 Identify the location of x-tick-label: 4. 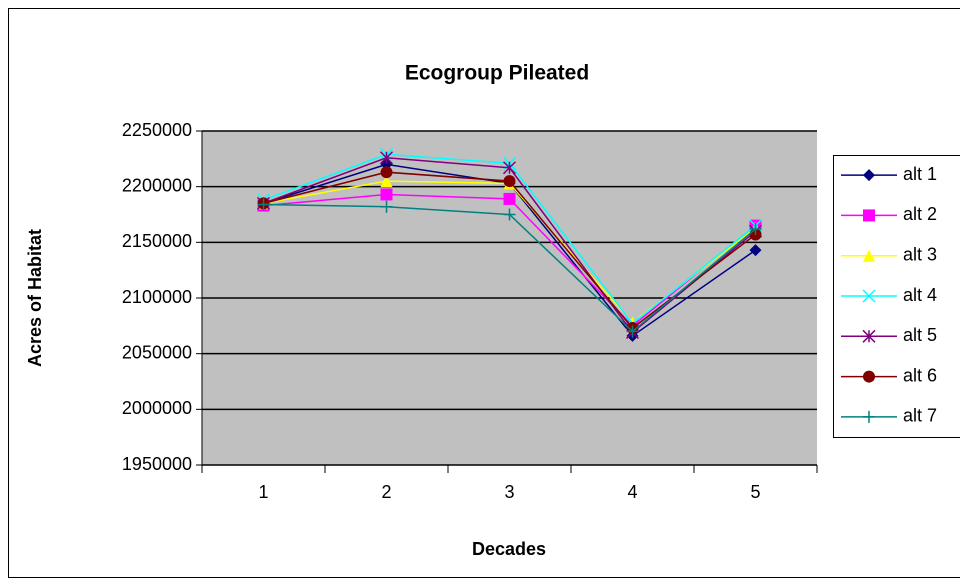
(632, 492).